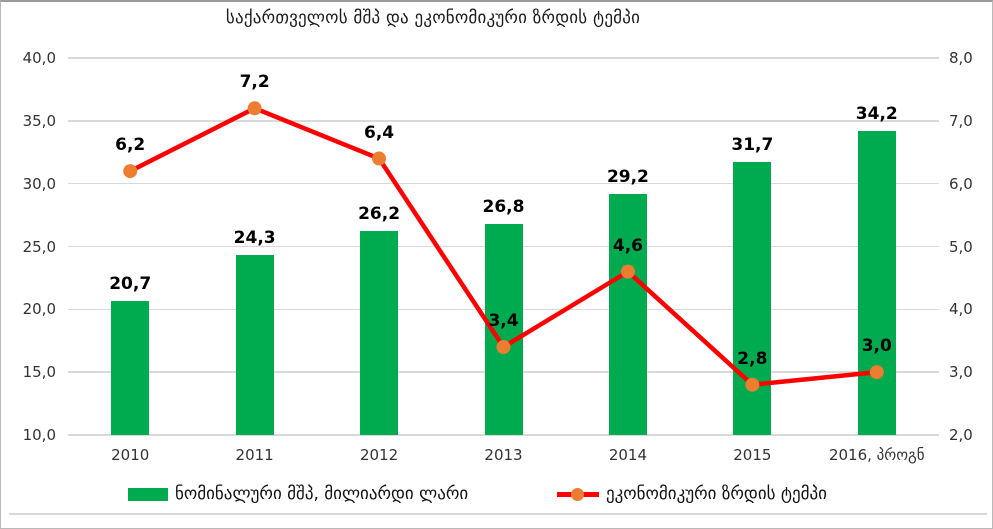 This screenshot has height=529, width=993. Describe the element at coordinates (39, 372) in the screenshot. I see `left-axis-tick-label: 15,0` at that location.